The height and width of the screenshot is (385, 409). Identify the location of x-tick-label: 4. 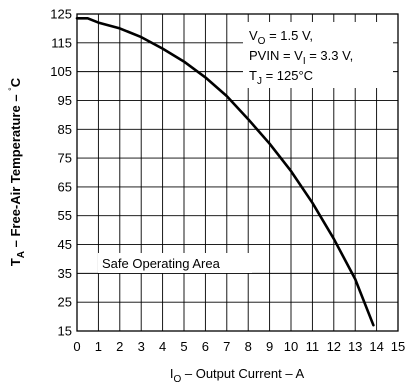
(162, 346).